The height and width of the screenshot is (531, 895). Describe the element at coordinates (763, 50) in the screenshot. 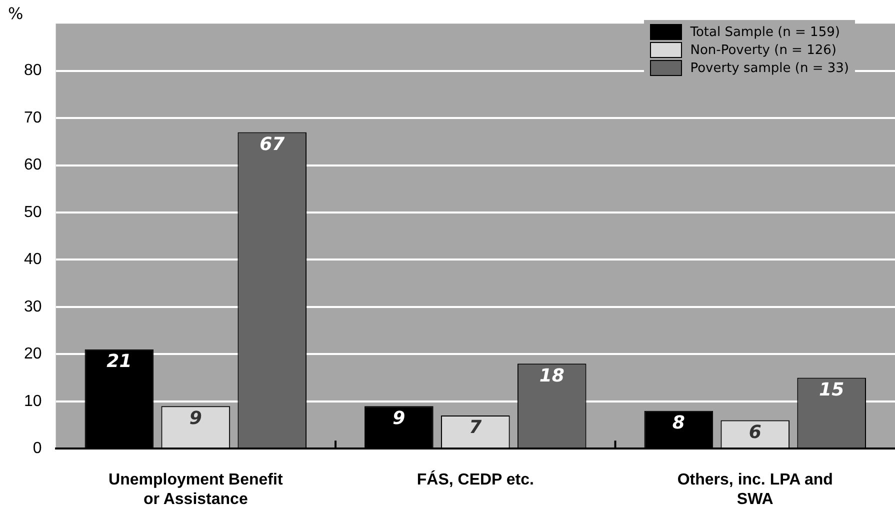

I see `legend-label: Non-Poverty (n = 126)` at that location.